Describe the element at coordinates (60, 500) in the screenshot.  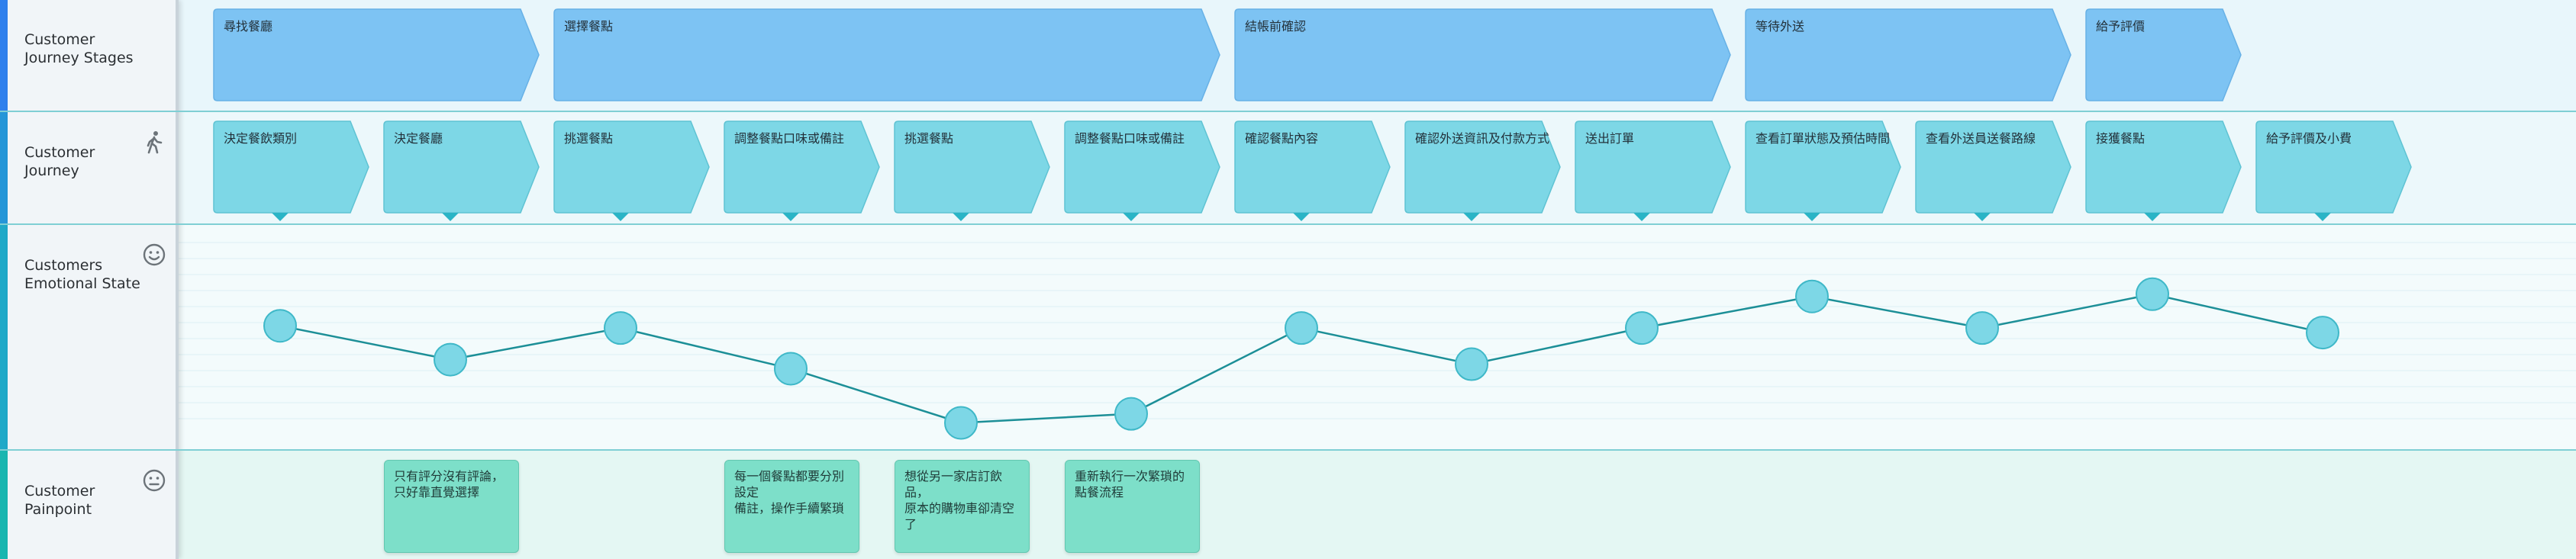
I see `row-label-painpoint: Customer Painpoint` at that location.